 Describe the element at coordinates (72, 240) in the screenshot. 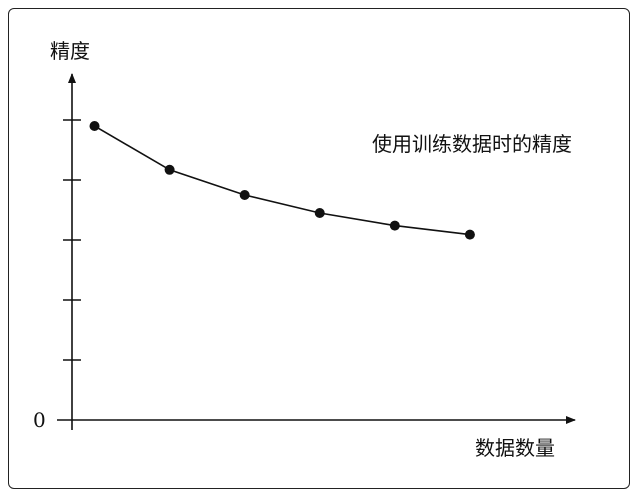

I see `y-ticks` at that location.